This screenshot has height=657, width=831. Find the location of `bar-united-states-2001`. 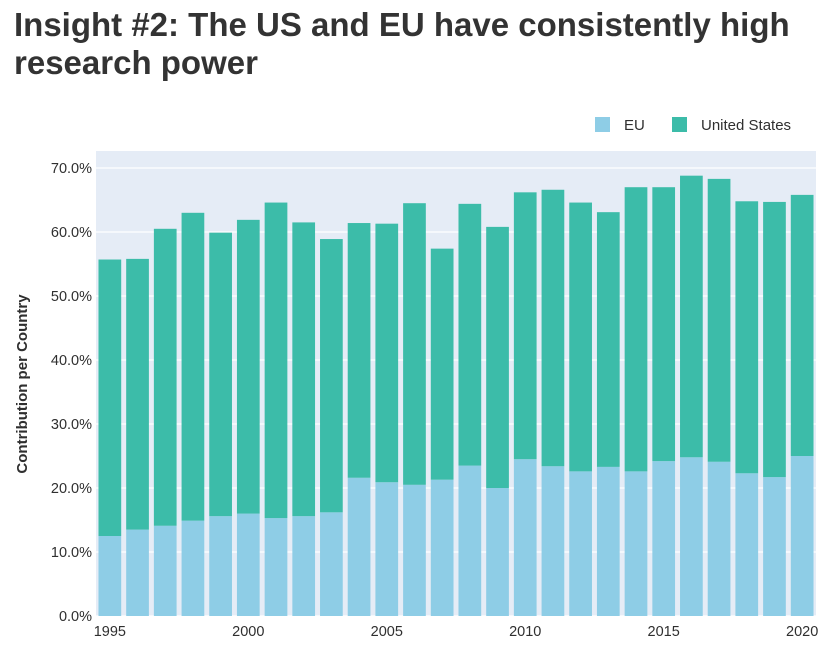

bar-united-states-2001 is located at coordinates (276, 360).